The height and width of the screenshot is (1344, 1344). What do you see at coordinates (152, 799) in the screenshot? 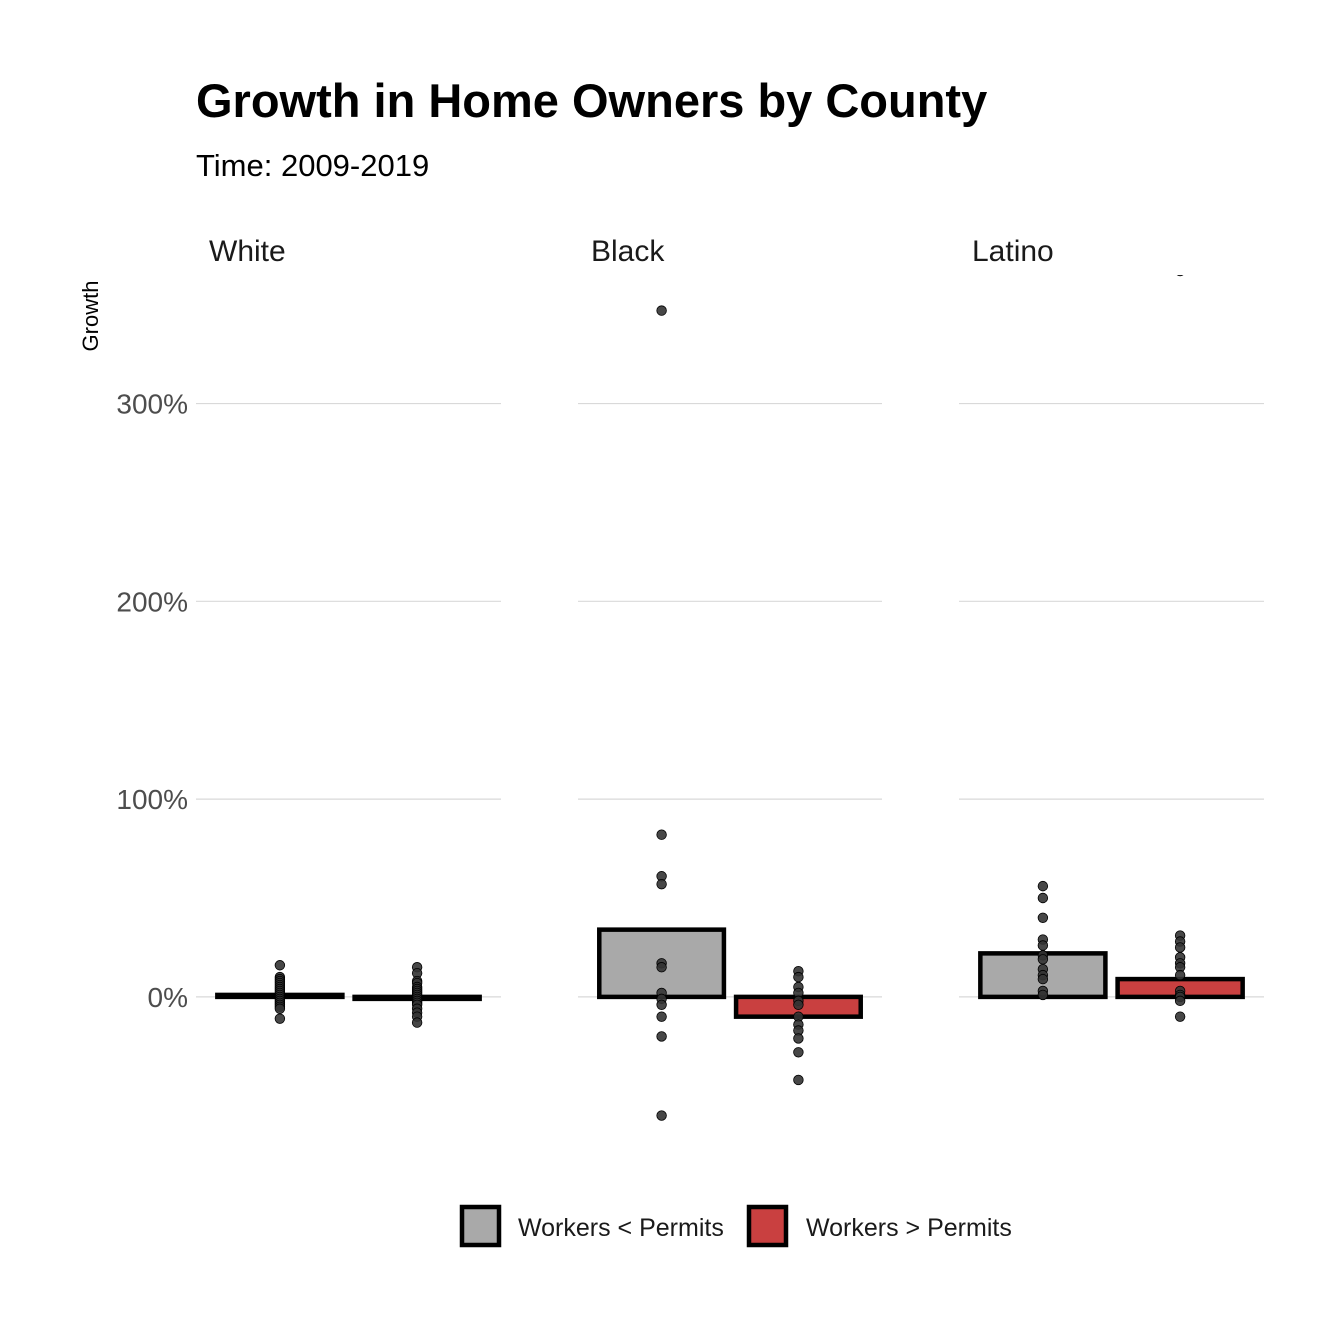
I see `y-tick-label: 100%` at bounding box center [152, 799].